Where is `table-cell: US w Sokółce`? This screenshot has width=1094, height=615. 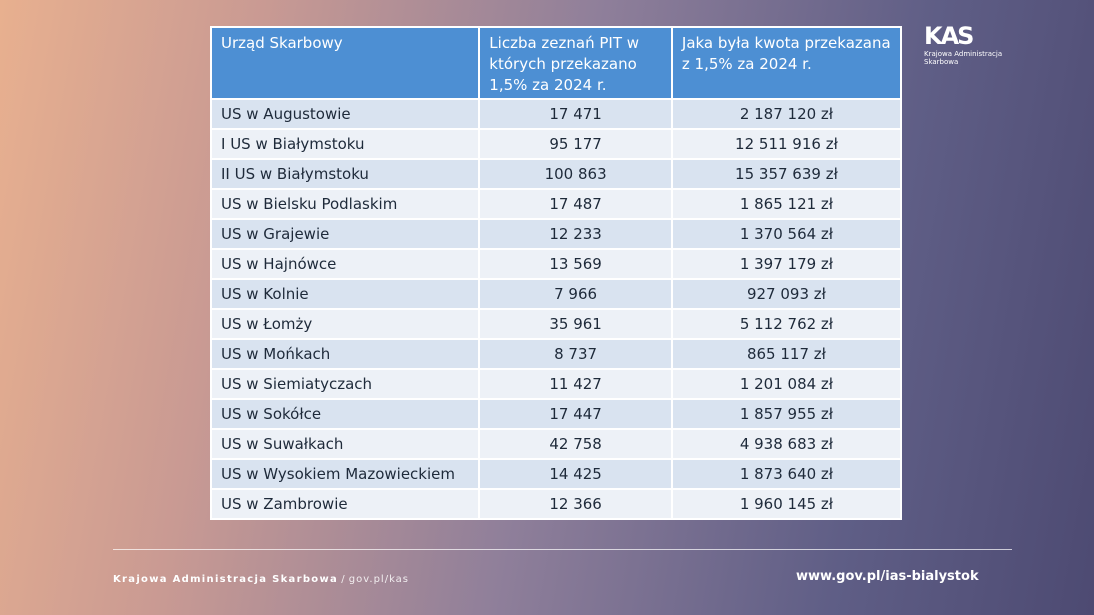
table-cell: US w Sokółce is located at coordinates (345, 414).